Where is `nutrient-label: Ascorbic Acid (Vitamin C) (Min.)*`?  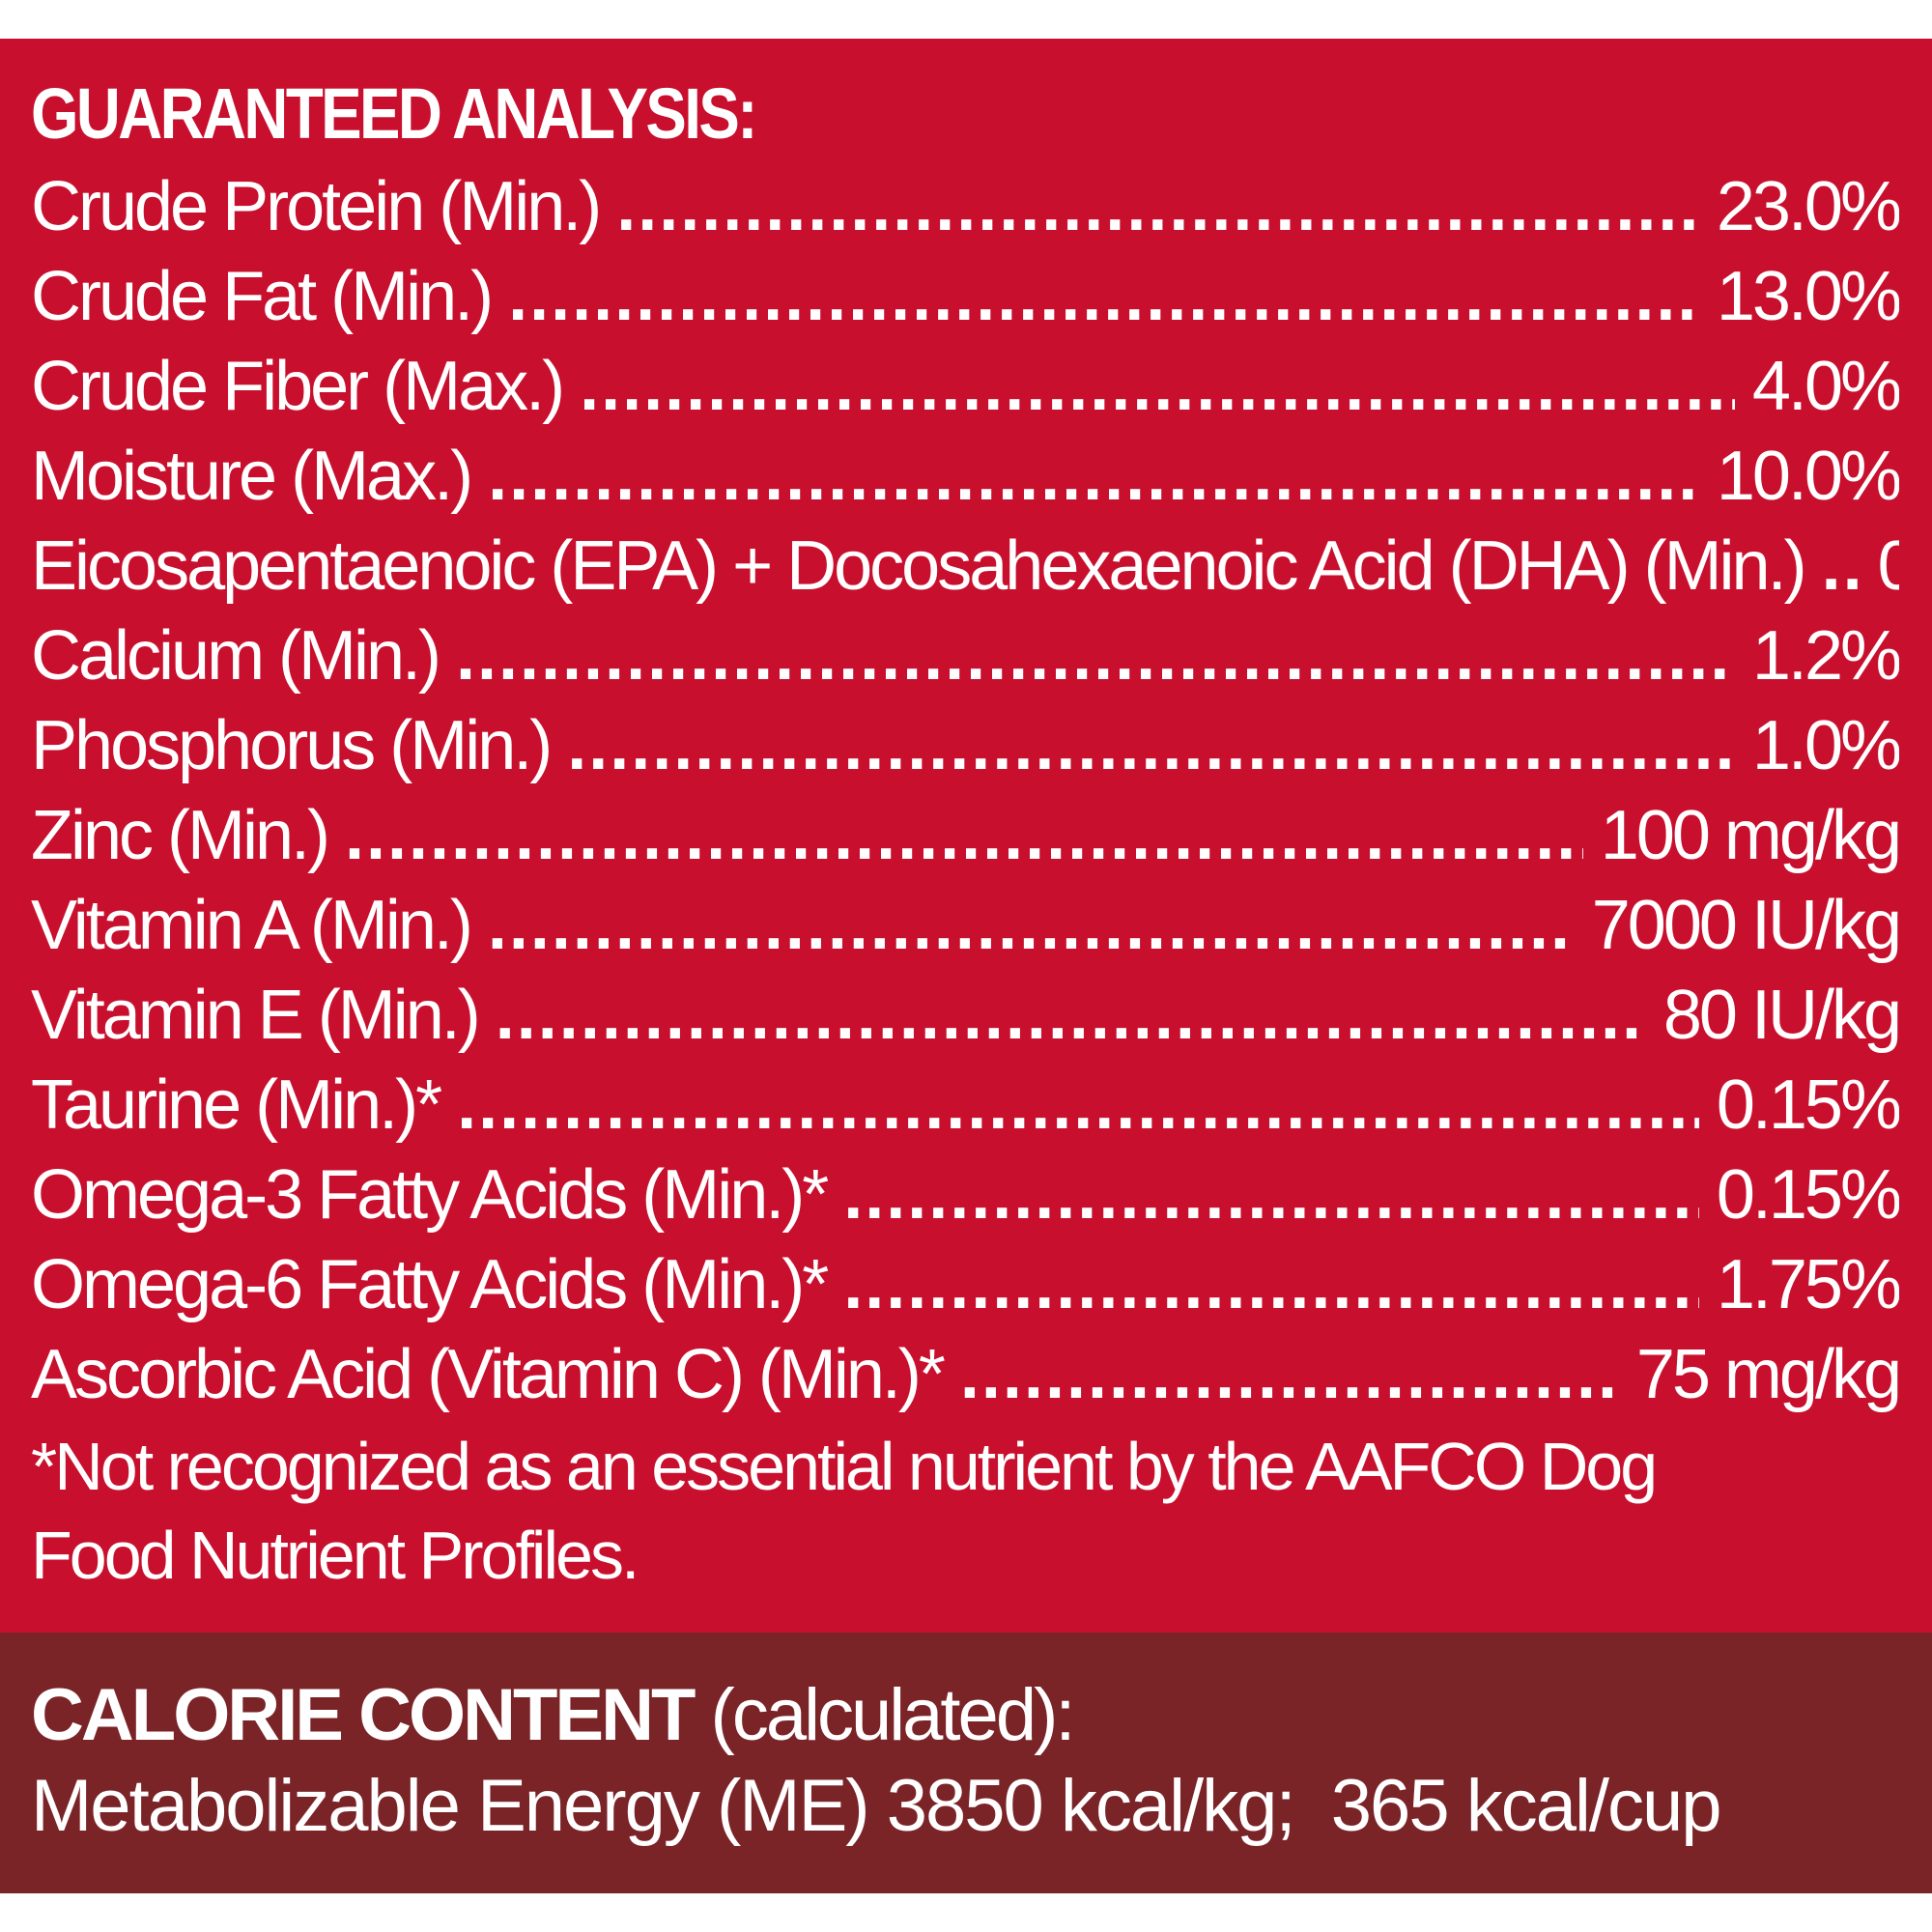 nutrient-label: Ascorbic Acid (Vitamin C) (Min.)* is located at coordinates (488, 1374).